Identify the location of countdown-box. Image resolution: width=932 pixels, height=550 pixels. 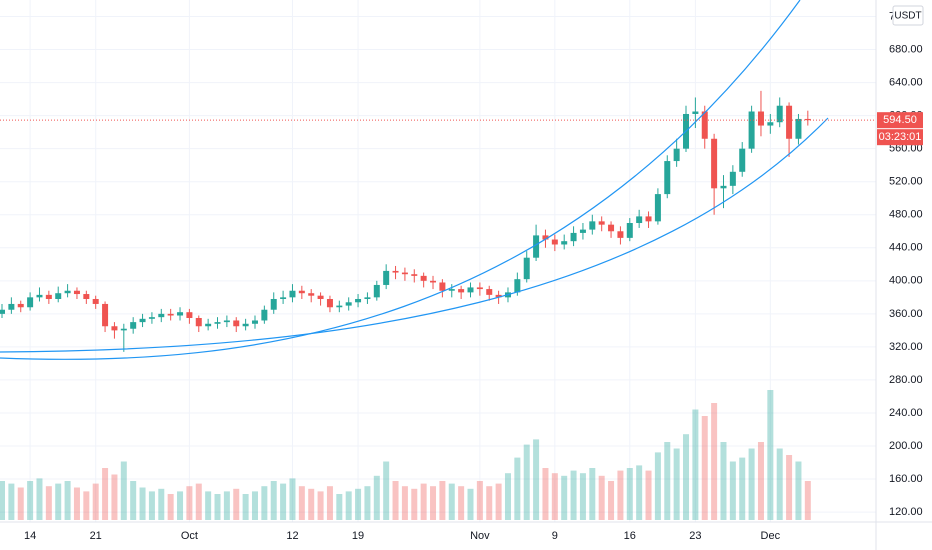
(900, 137).